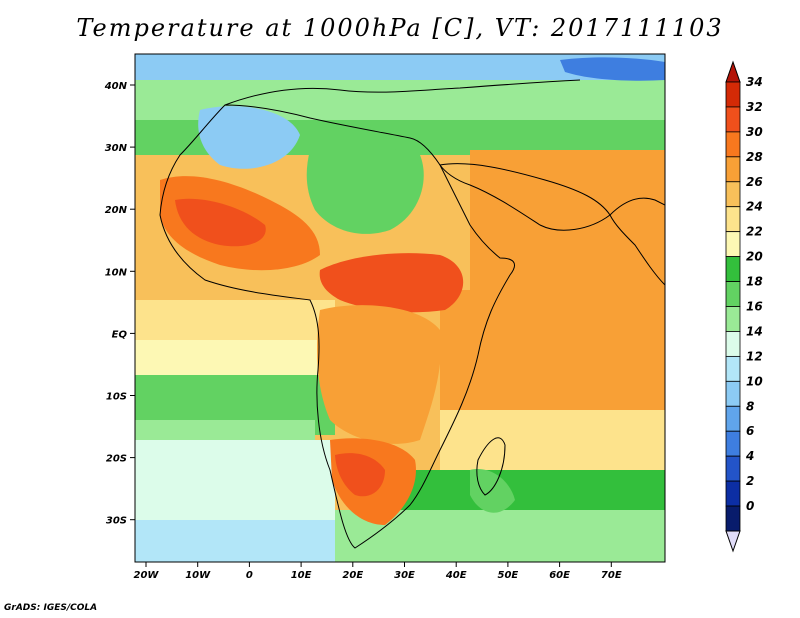 The image size is (800, 618). Describe the element at coordinates (552, 355) in the screenshot. I see `field-indian-ocean-warm` at that location.